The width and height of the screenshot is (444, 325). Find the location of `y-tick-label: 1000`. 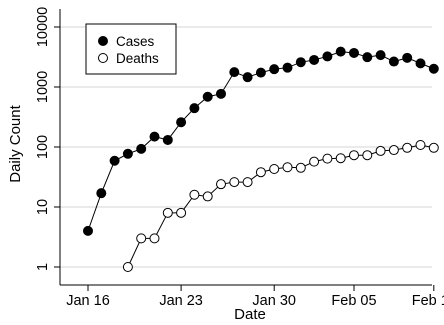

y-tick-label: 1000 is located at coordinates (43, 87).